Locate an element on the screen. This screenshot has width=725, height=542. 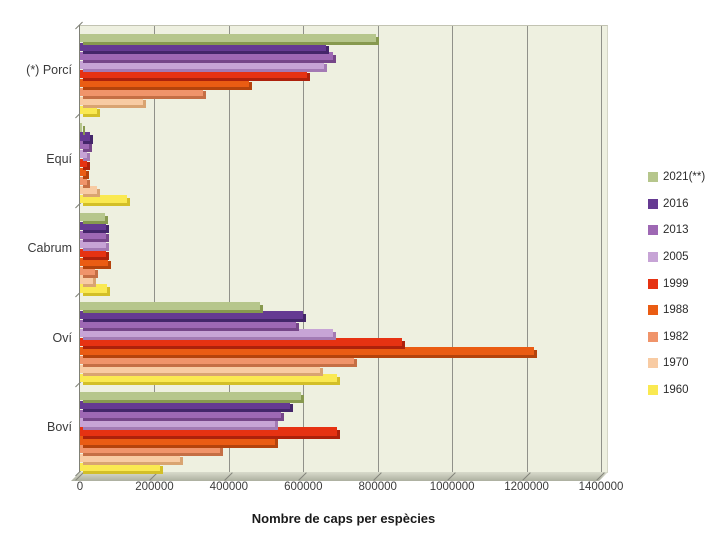
x-tick-800000: 800000 is located at coordinates (377, 487).